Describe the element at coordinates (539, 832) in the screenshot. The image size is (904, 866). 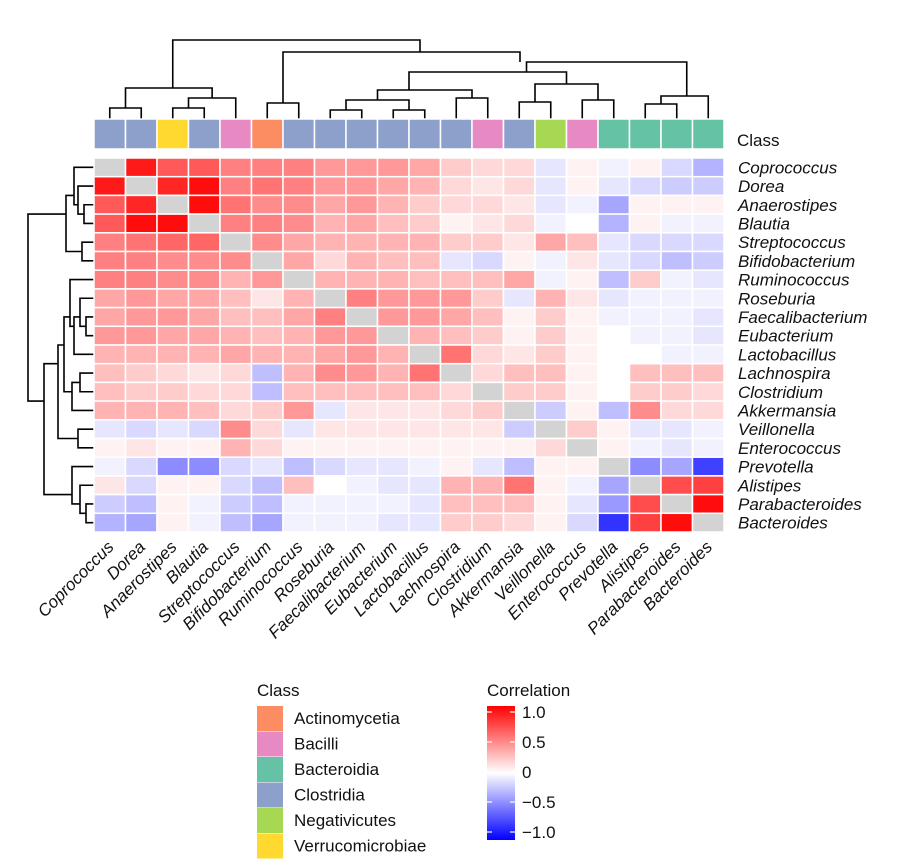
I see `color-scale-tick-label: −1.0` at that location.